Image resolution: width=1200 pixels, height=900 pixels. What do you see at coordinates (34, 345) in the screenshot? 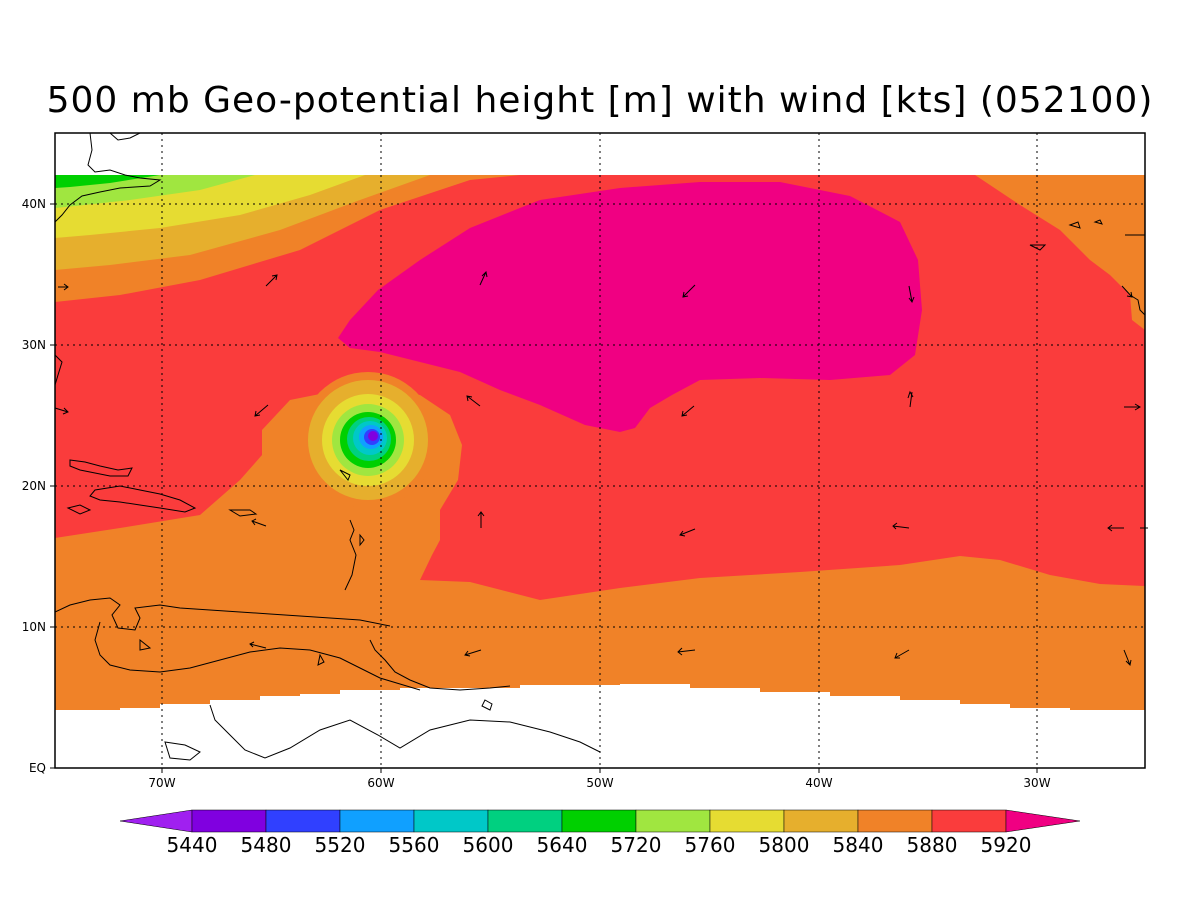
I see `lat-label: 30N` at bounding box center [34, 345].